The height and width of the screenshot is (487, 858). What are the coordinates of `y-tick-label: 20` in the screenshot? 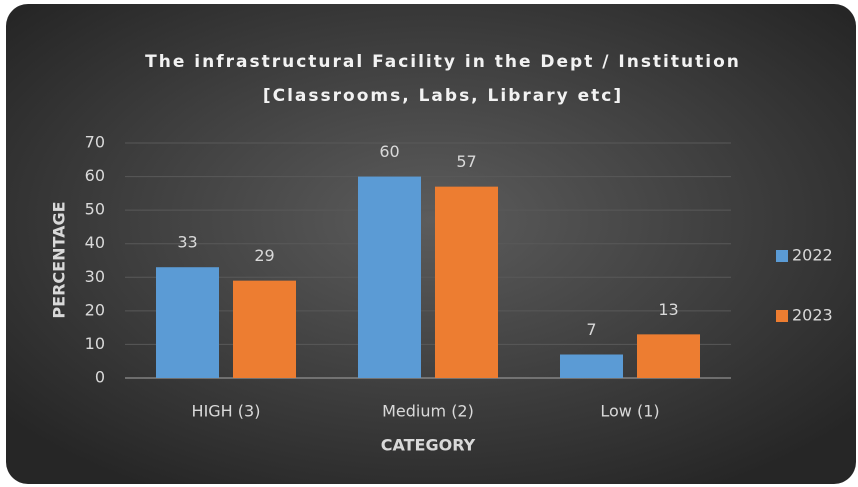 It's located at (95, 309).